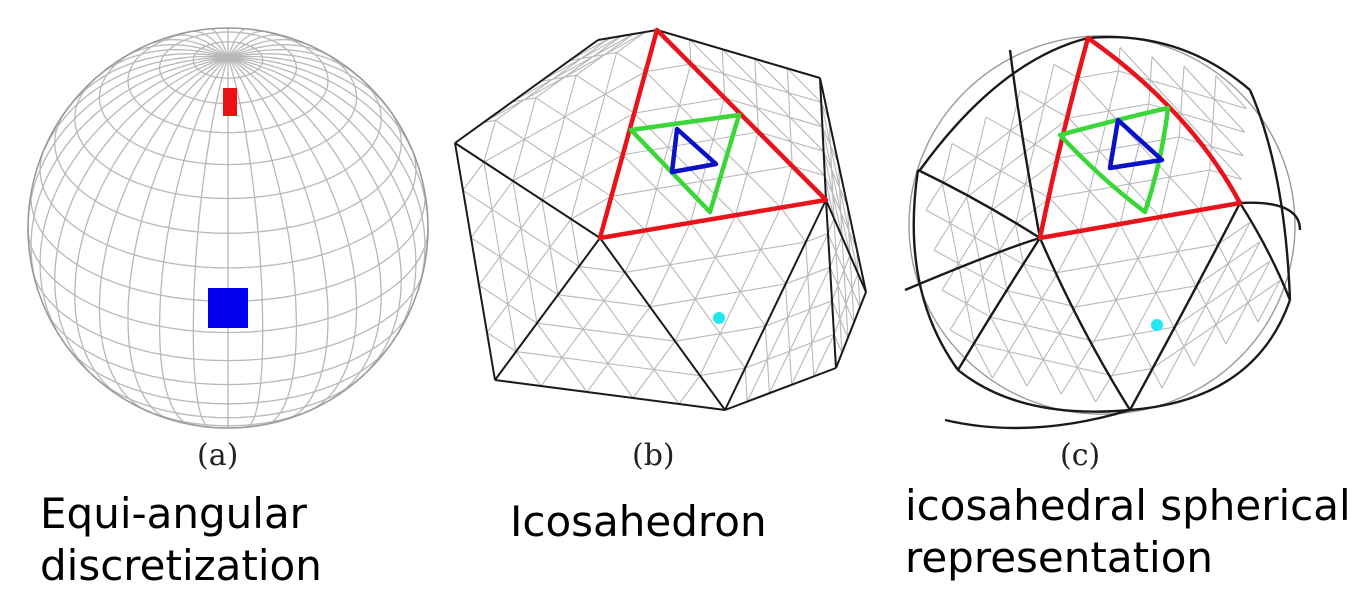 Image resolution: width=1370 pixels, height=608 pixels. Describe the element at coordinates (1128, 505) in the screenshot. I see `caption-c-line1: icosahedral spherical` at that location.